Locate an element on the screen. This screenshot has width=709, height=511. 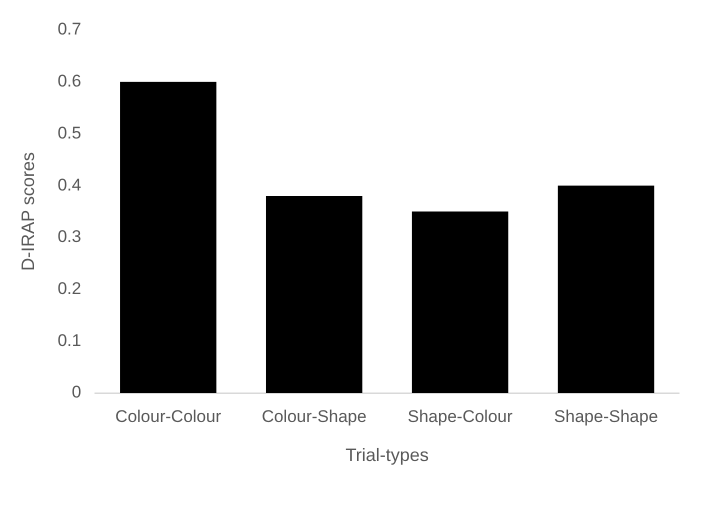
x-tick-label: Colour-Colour is located at coordinates (168, 416).